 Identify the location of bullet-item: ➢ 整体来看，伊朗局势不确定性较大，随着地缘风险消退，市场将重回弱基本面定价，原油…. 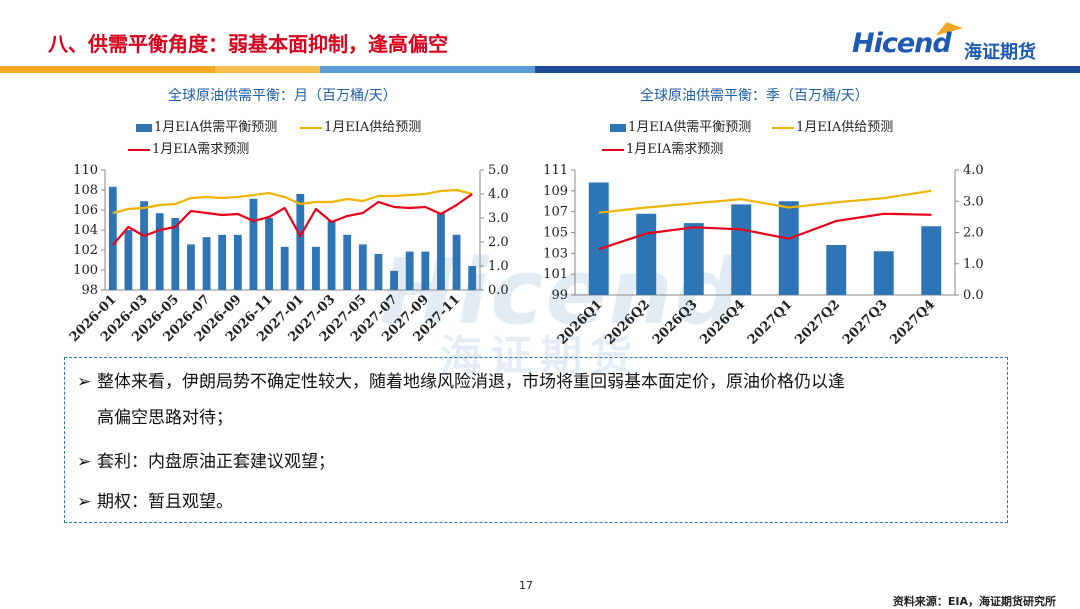
(461, 382).